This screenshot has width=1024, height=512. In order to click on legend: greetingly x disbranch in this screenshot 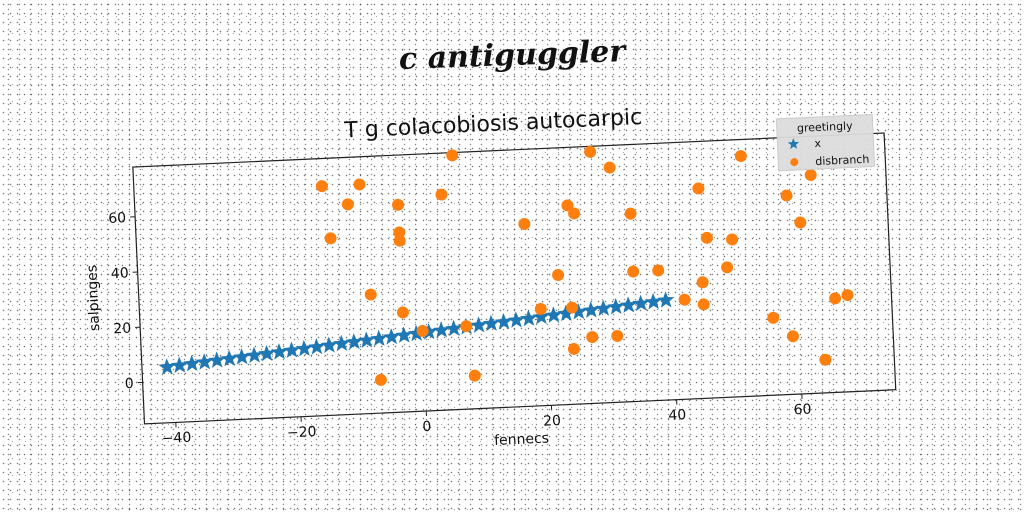, I will do `click(825, 142)`.